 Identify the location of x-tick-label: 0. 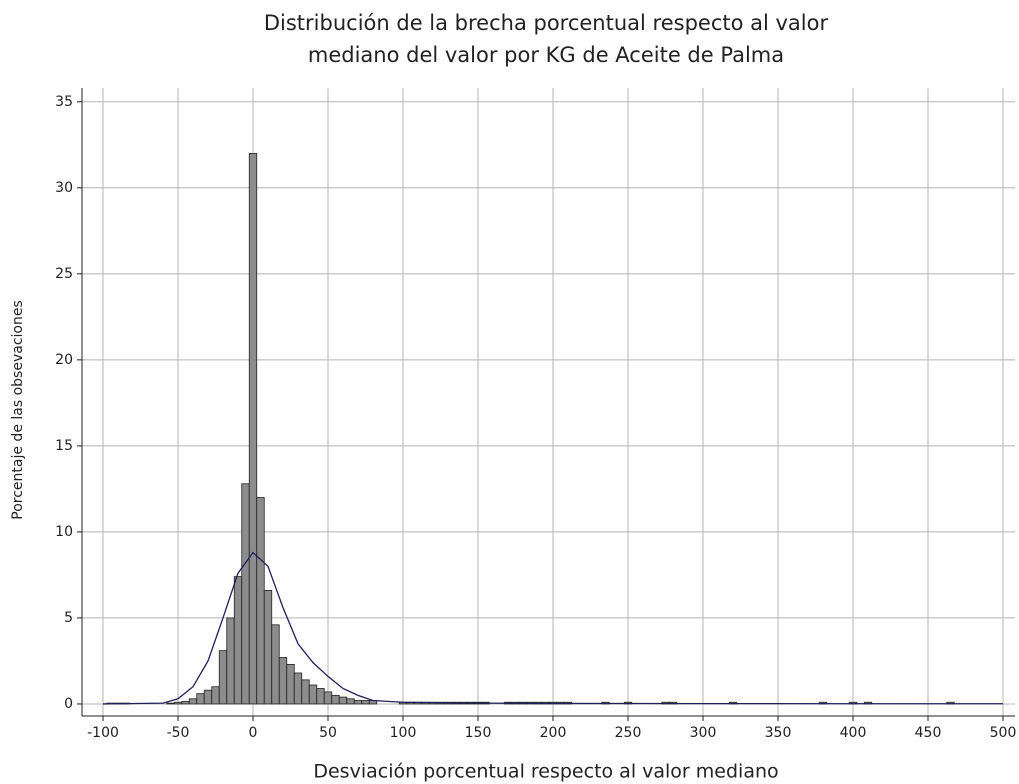
(253, 733).